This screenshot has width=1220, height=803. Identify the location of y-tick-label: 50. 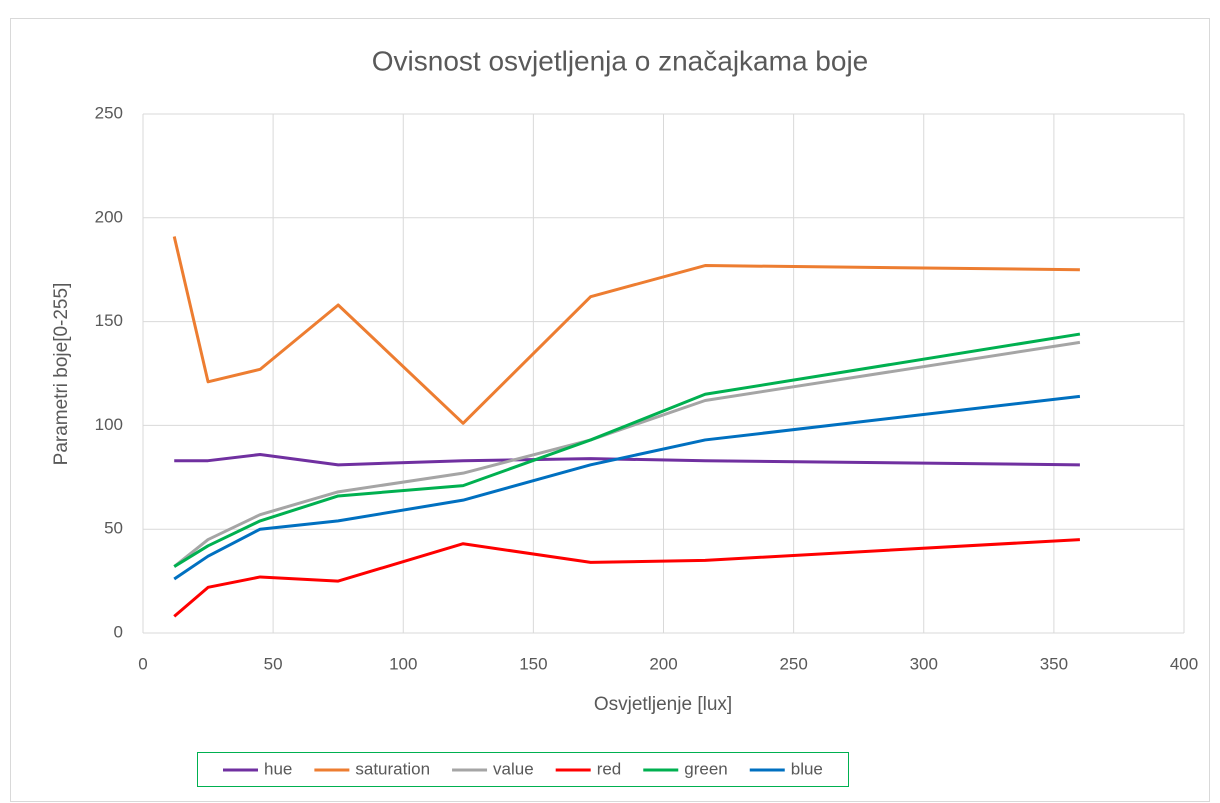
(113, 528).